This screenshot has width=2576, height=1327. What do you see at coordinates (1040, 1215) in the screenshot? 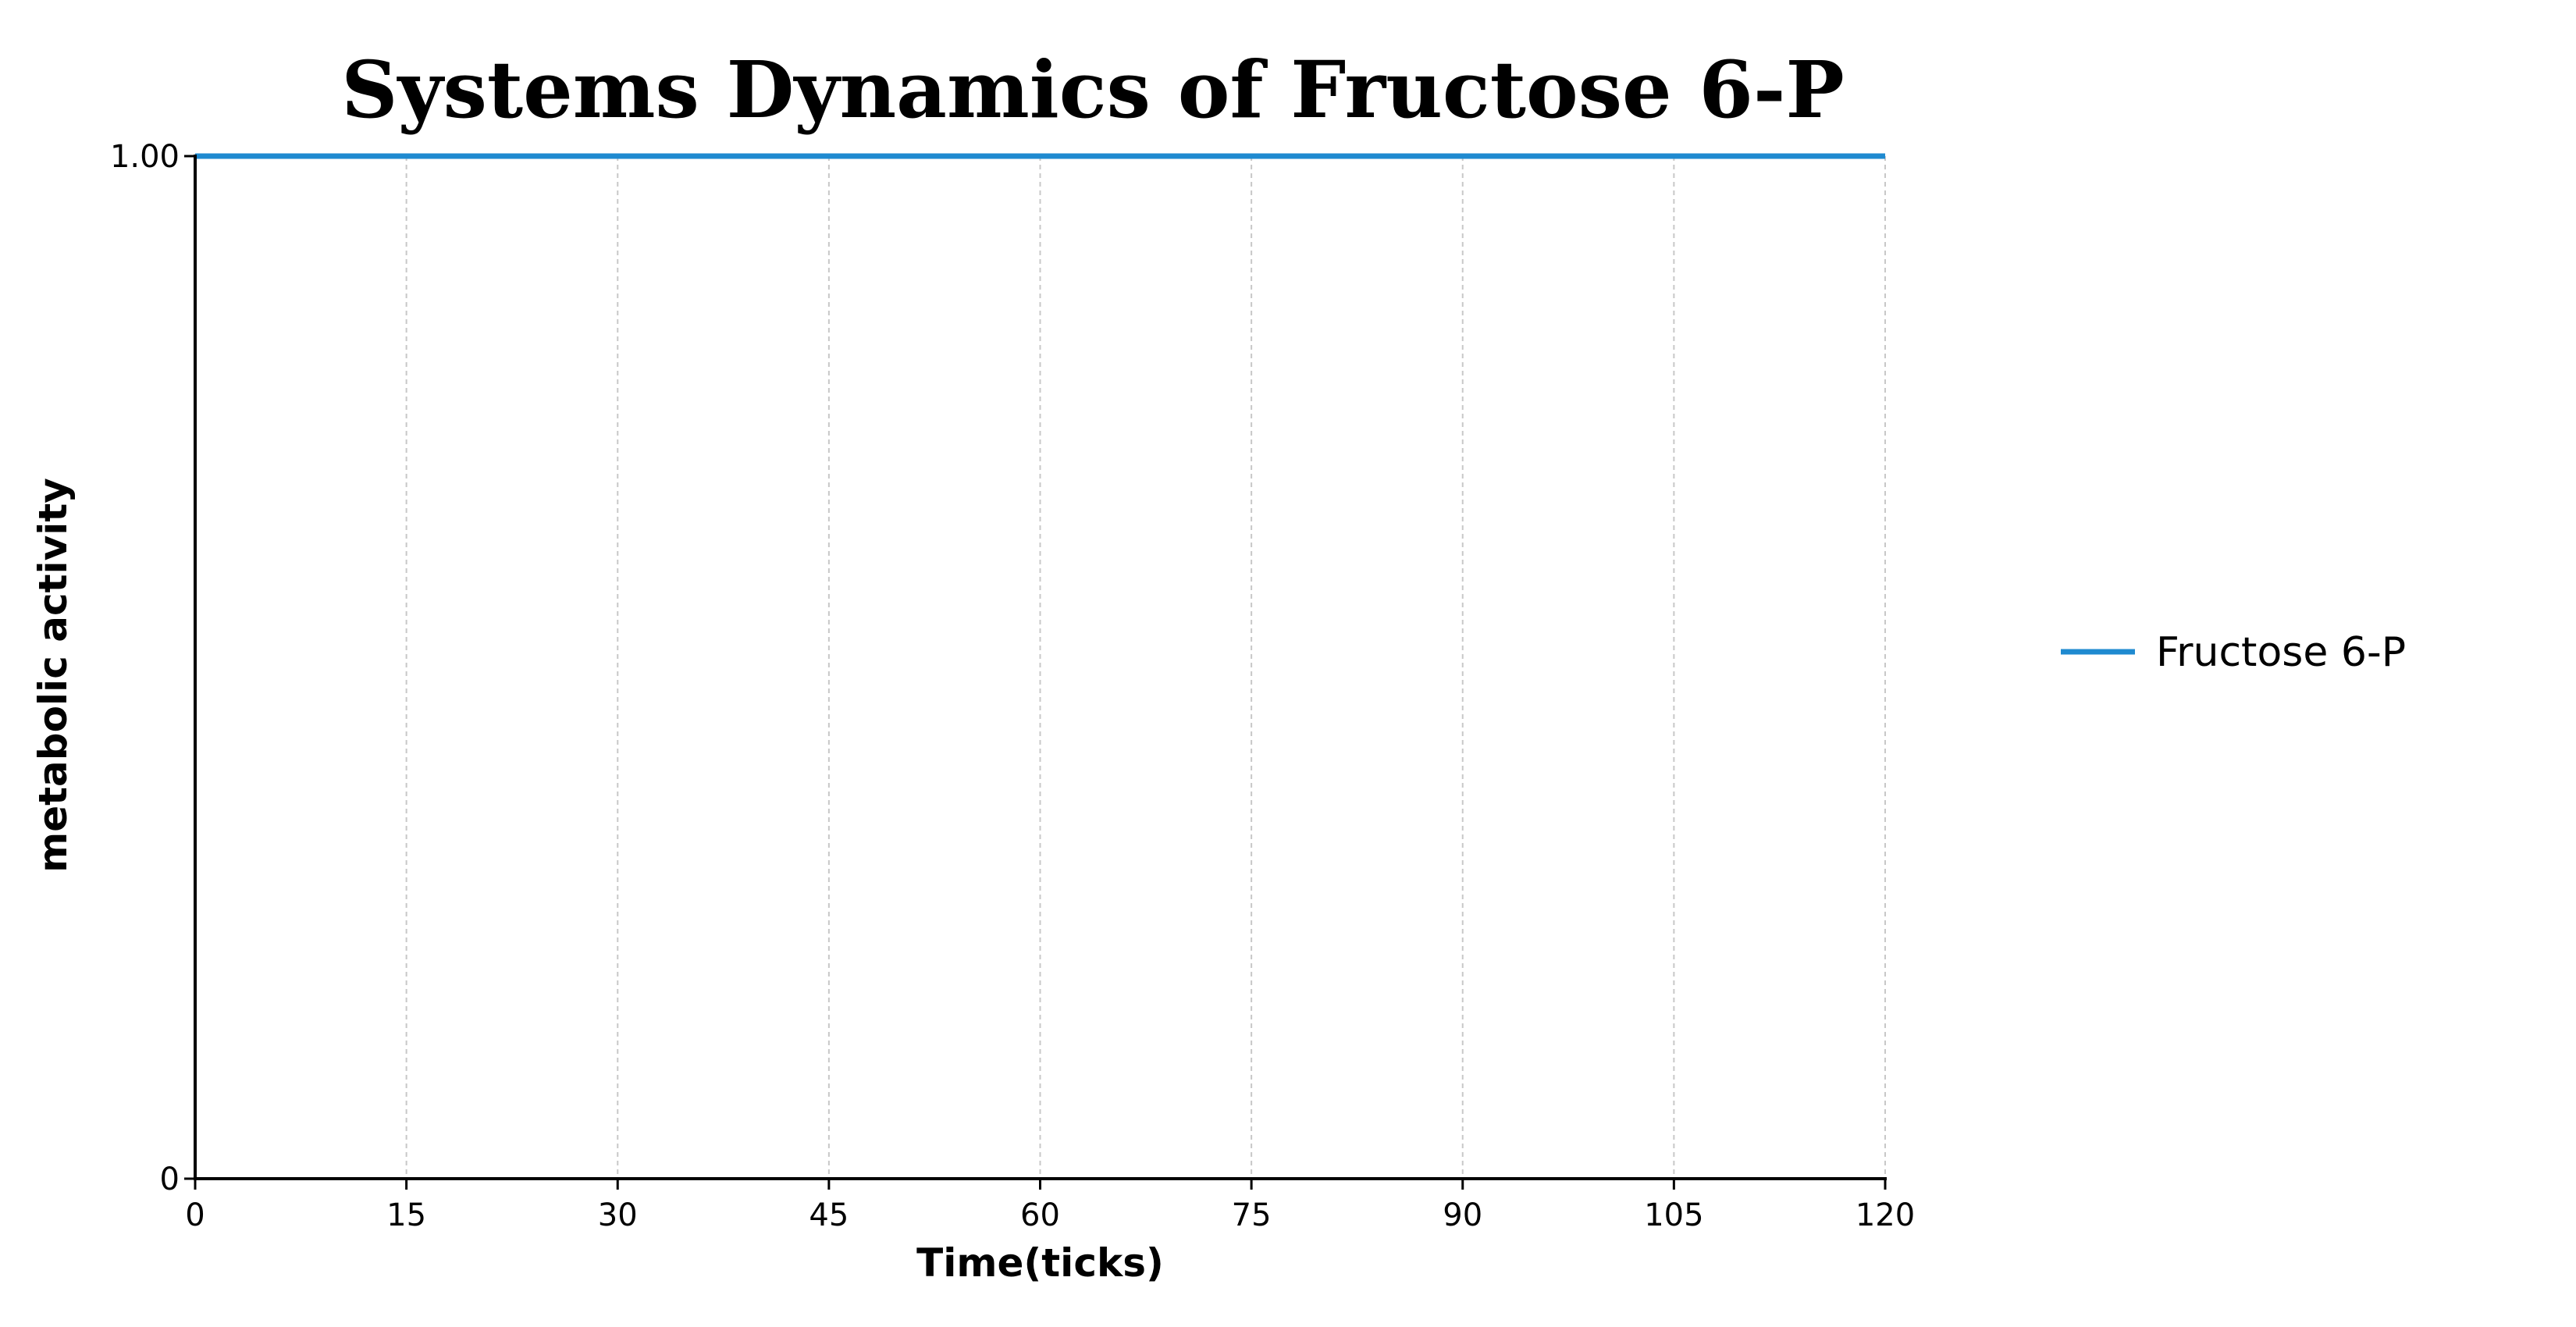
I see `x-tick-label: 60` at bounding box center [1040, 1215].